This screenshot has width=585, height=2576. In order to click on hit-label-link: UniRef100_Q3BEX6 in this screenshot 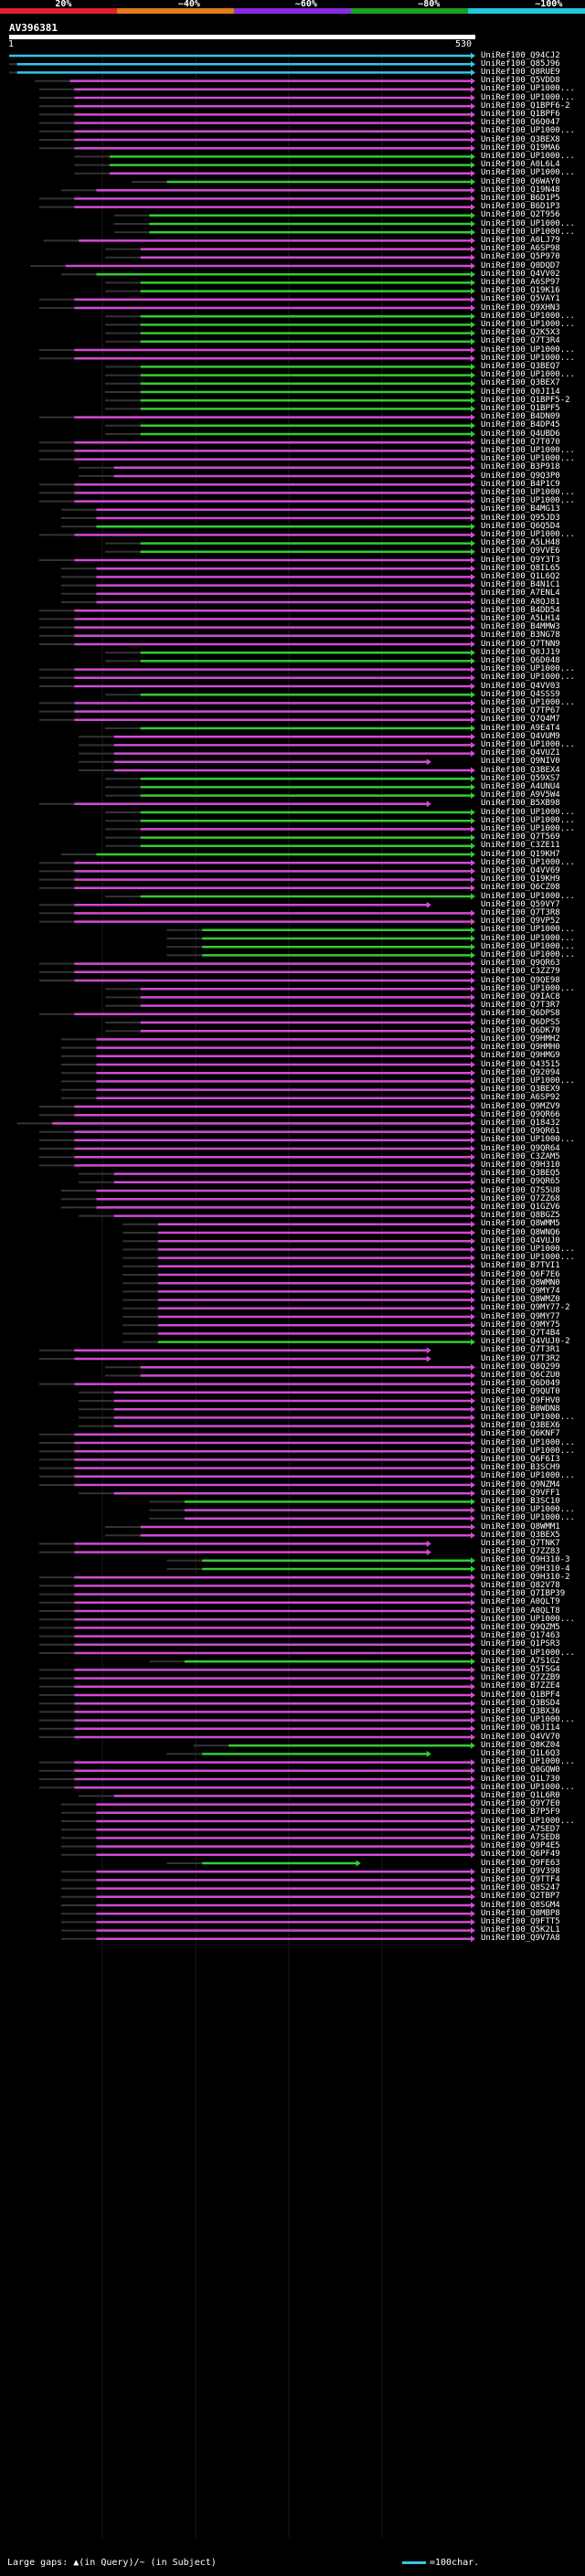, I will do `click(520, 1426)`.